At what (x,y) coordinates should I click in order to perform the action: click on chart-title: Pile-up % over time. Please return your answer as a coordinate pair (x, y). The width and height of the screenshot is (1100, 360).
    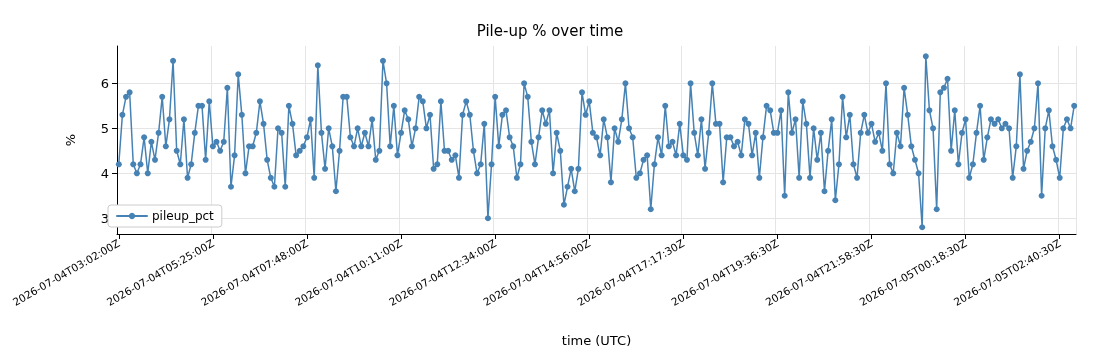
    Looking at the image, I should click on (550, 30).